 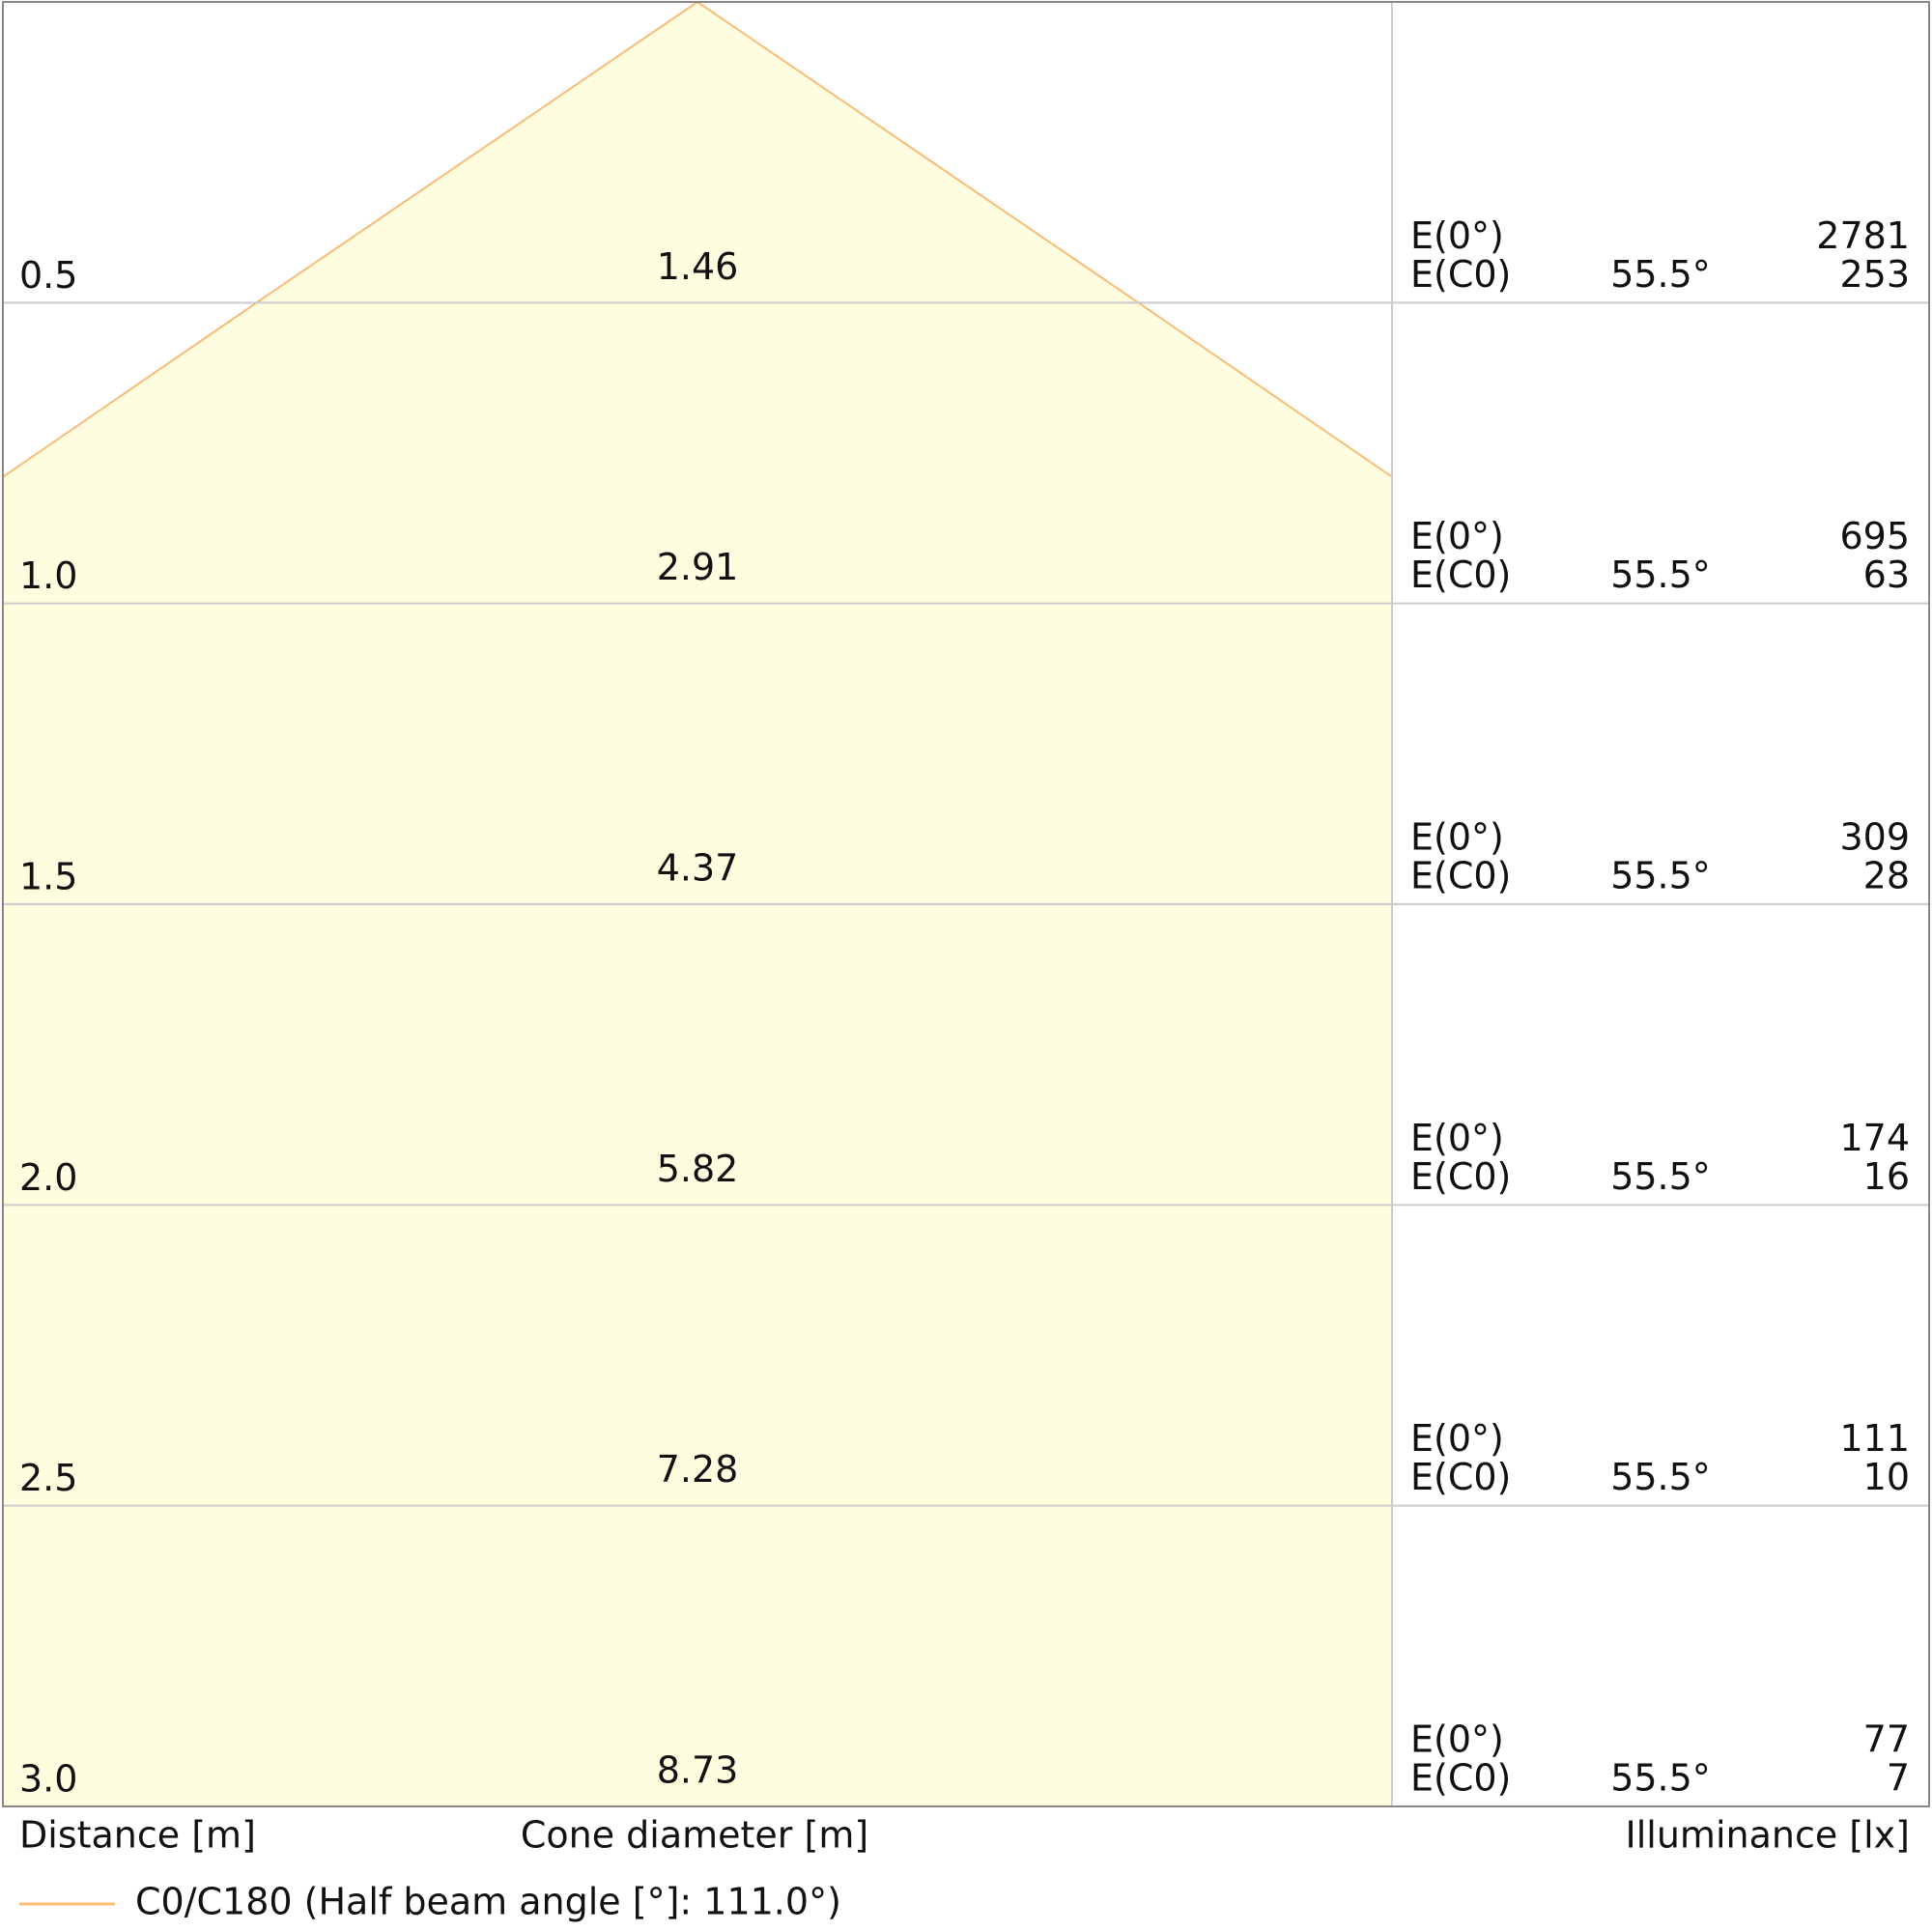 I want to click on diameter-label: 7.28, so click(x=698, y=1469).